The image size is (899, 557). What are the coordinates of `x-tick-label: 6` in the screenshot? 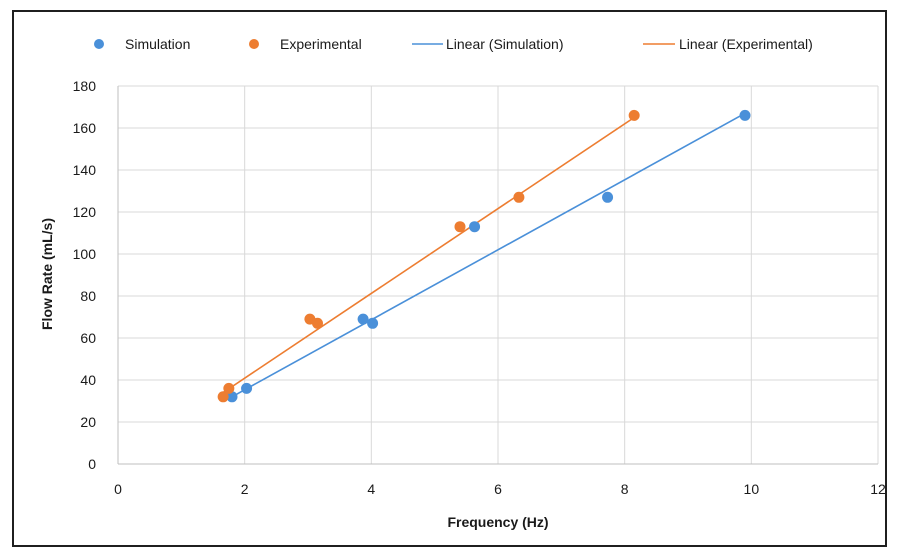 It's located at (498, 489).